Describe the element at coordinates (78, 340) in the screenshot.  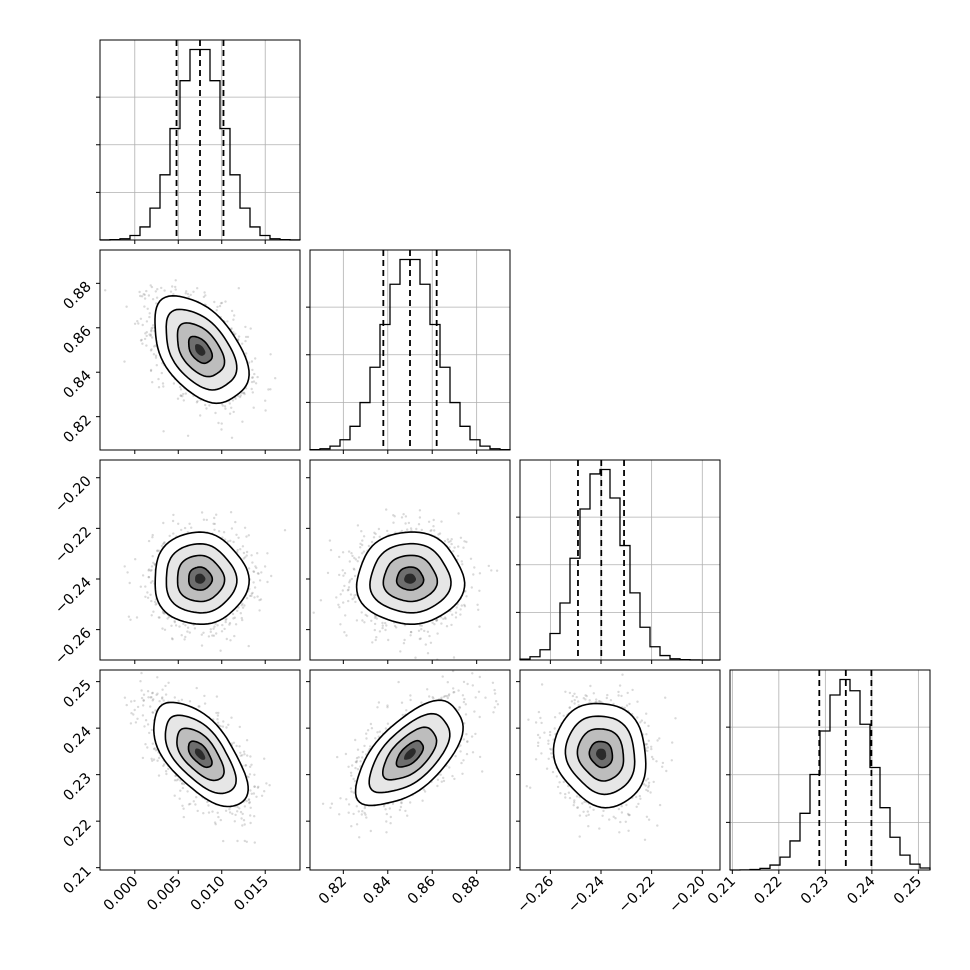
I see `ytick-label-1-2: 0.86` at that location.